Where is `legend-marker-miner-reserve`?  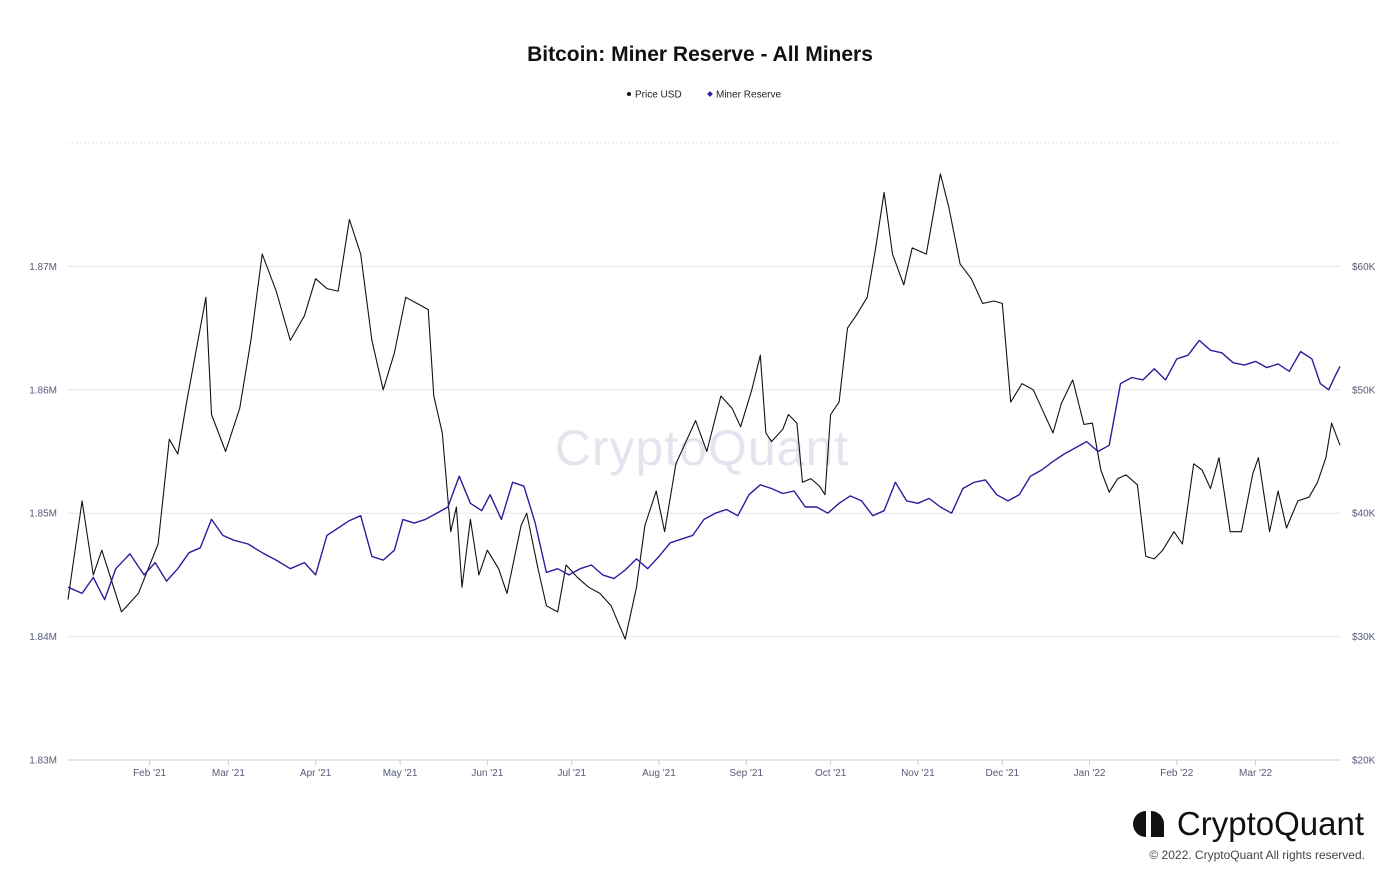 legend-marker-miner-reserve is located at coordinates (710, 94).